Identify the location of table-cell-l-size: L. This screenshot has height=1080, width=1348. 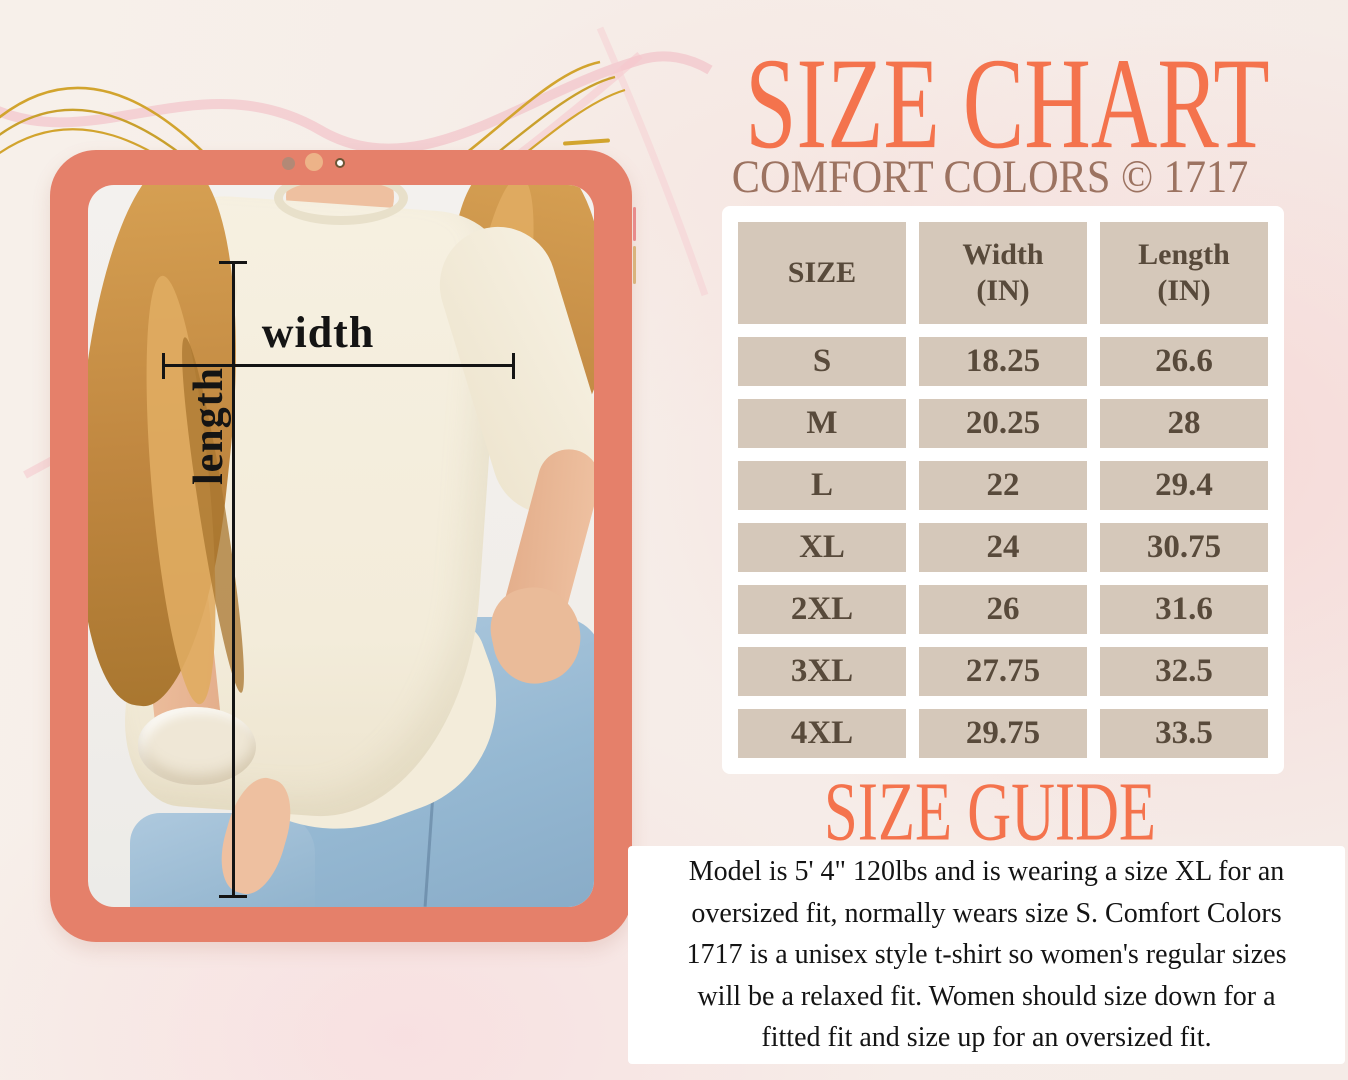
(822, 485).